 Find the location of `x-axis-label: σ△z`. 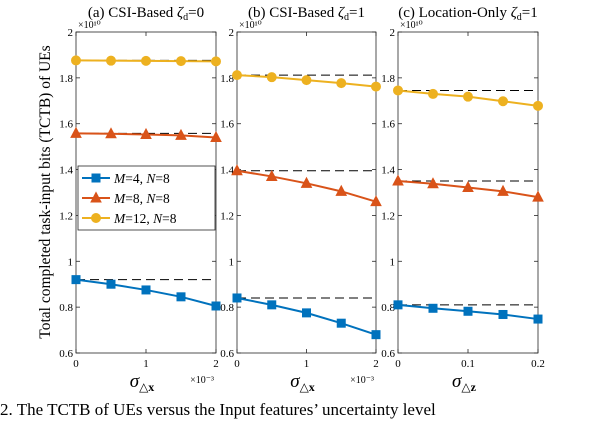

x-axis-label: σ△z is located at coordinates (464, 382).